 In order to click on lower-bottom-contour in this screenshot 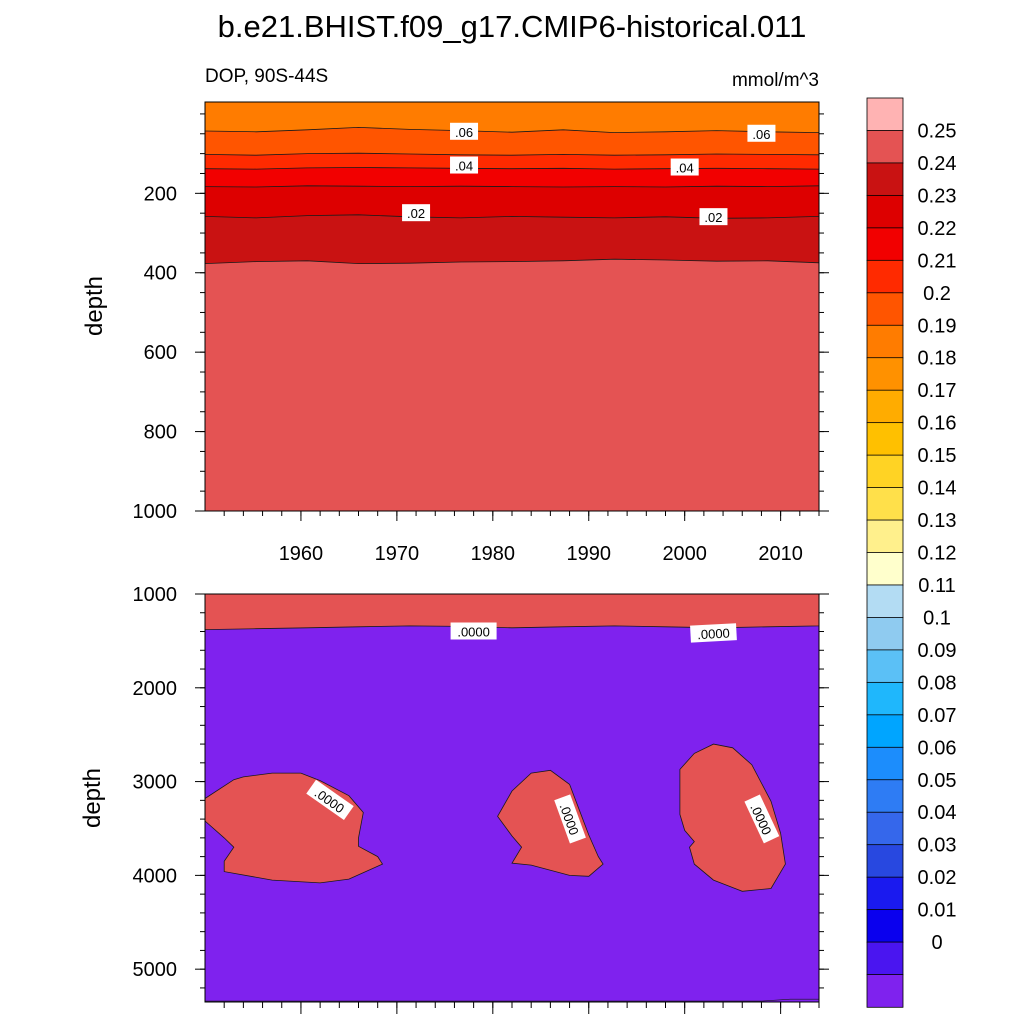, I will do `click(512, 1000)`.